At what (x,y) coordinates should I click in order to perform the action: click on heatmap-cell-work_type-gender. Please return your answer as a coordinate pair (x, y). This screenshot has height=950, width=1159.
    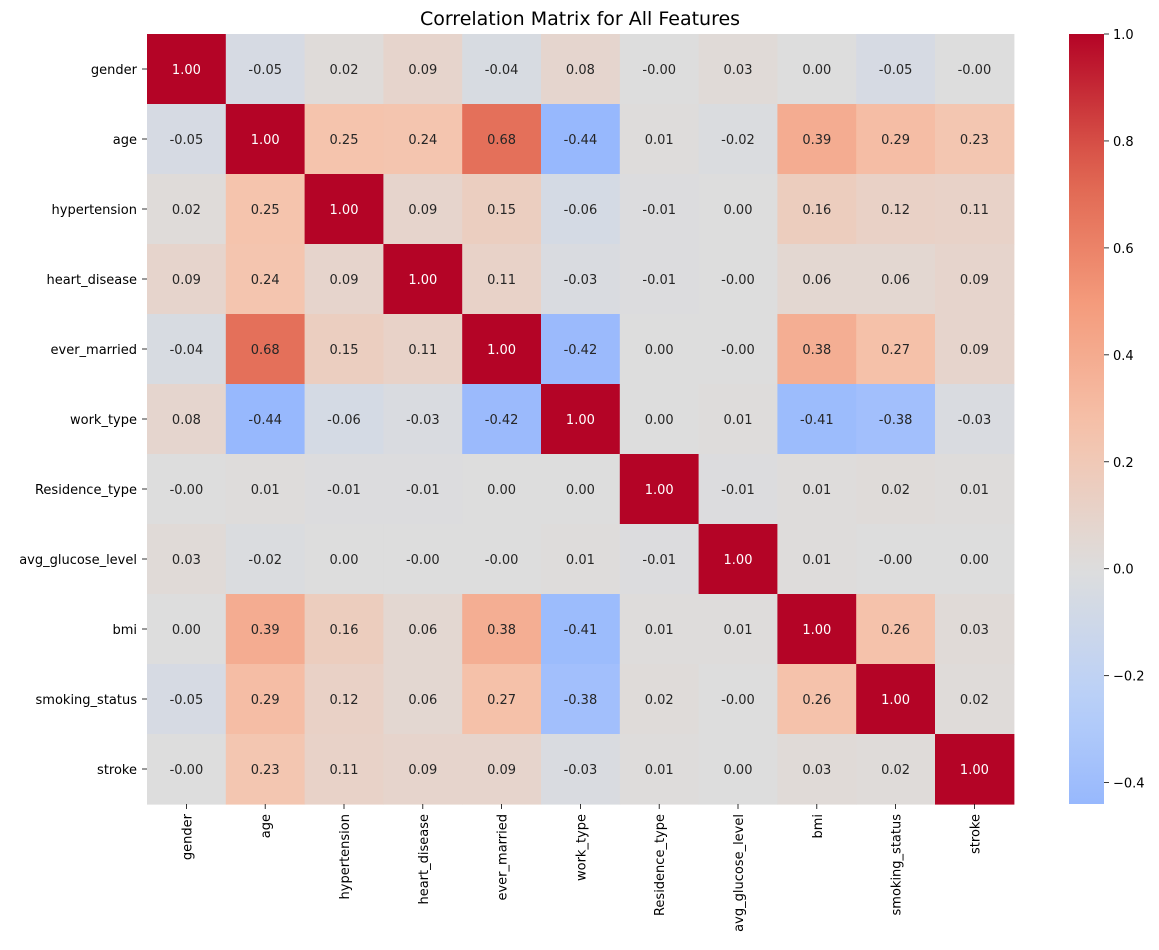
    Looking at the image, I should click on (187, 419).